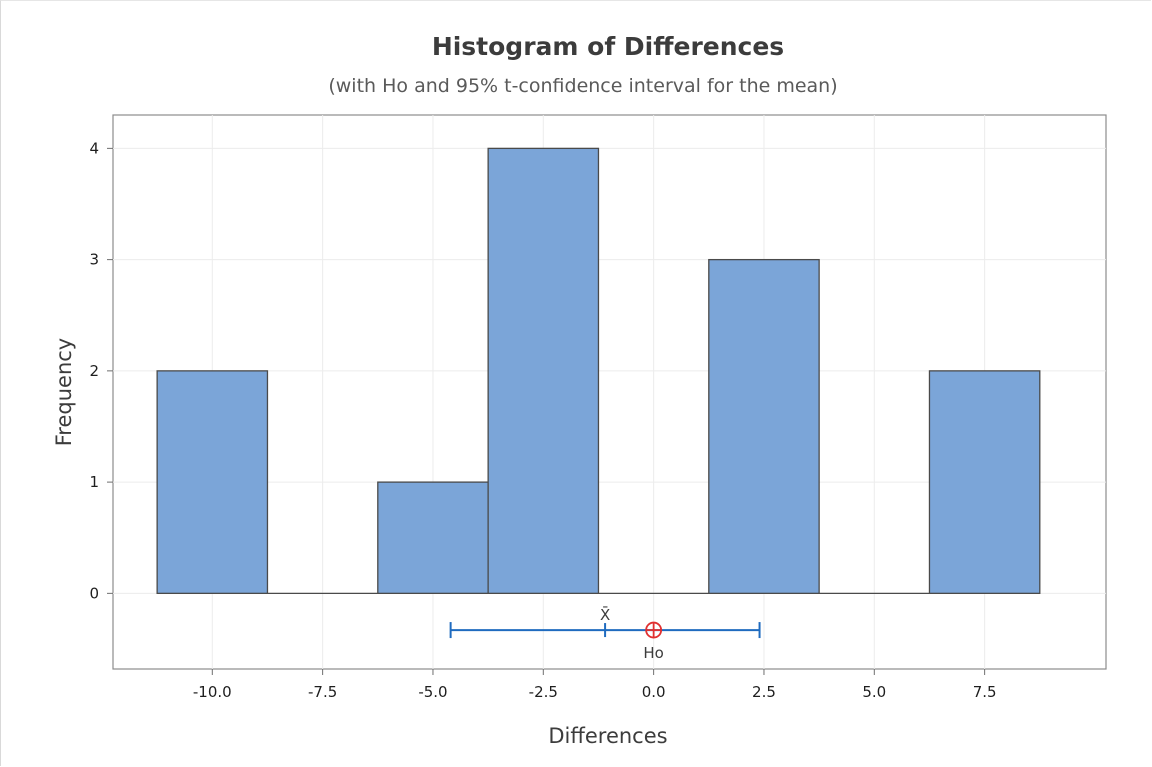 Image resolution: width=1152 pixels, height=767 pixels. What do you see at coordinates (432, 692) in the screenshot?
I see `x-tick-label: -5.0` at bounding box center [432, 692].